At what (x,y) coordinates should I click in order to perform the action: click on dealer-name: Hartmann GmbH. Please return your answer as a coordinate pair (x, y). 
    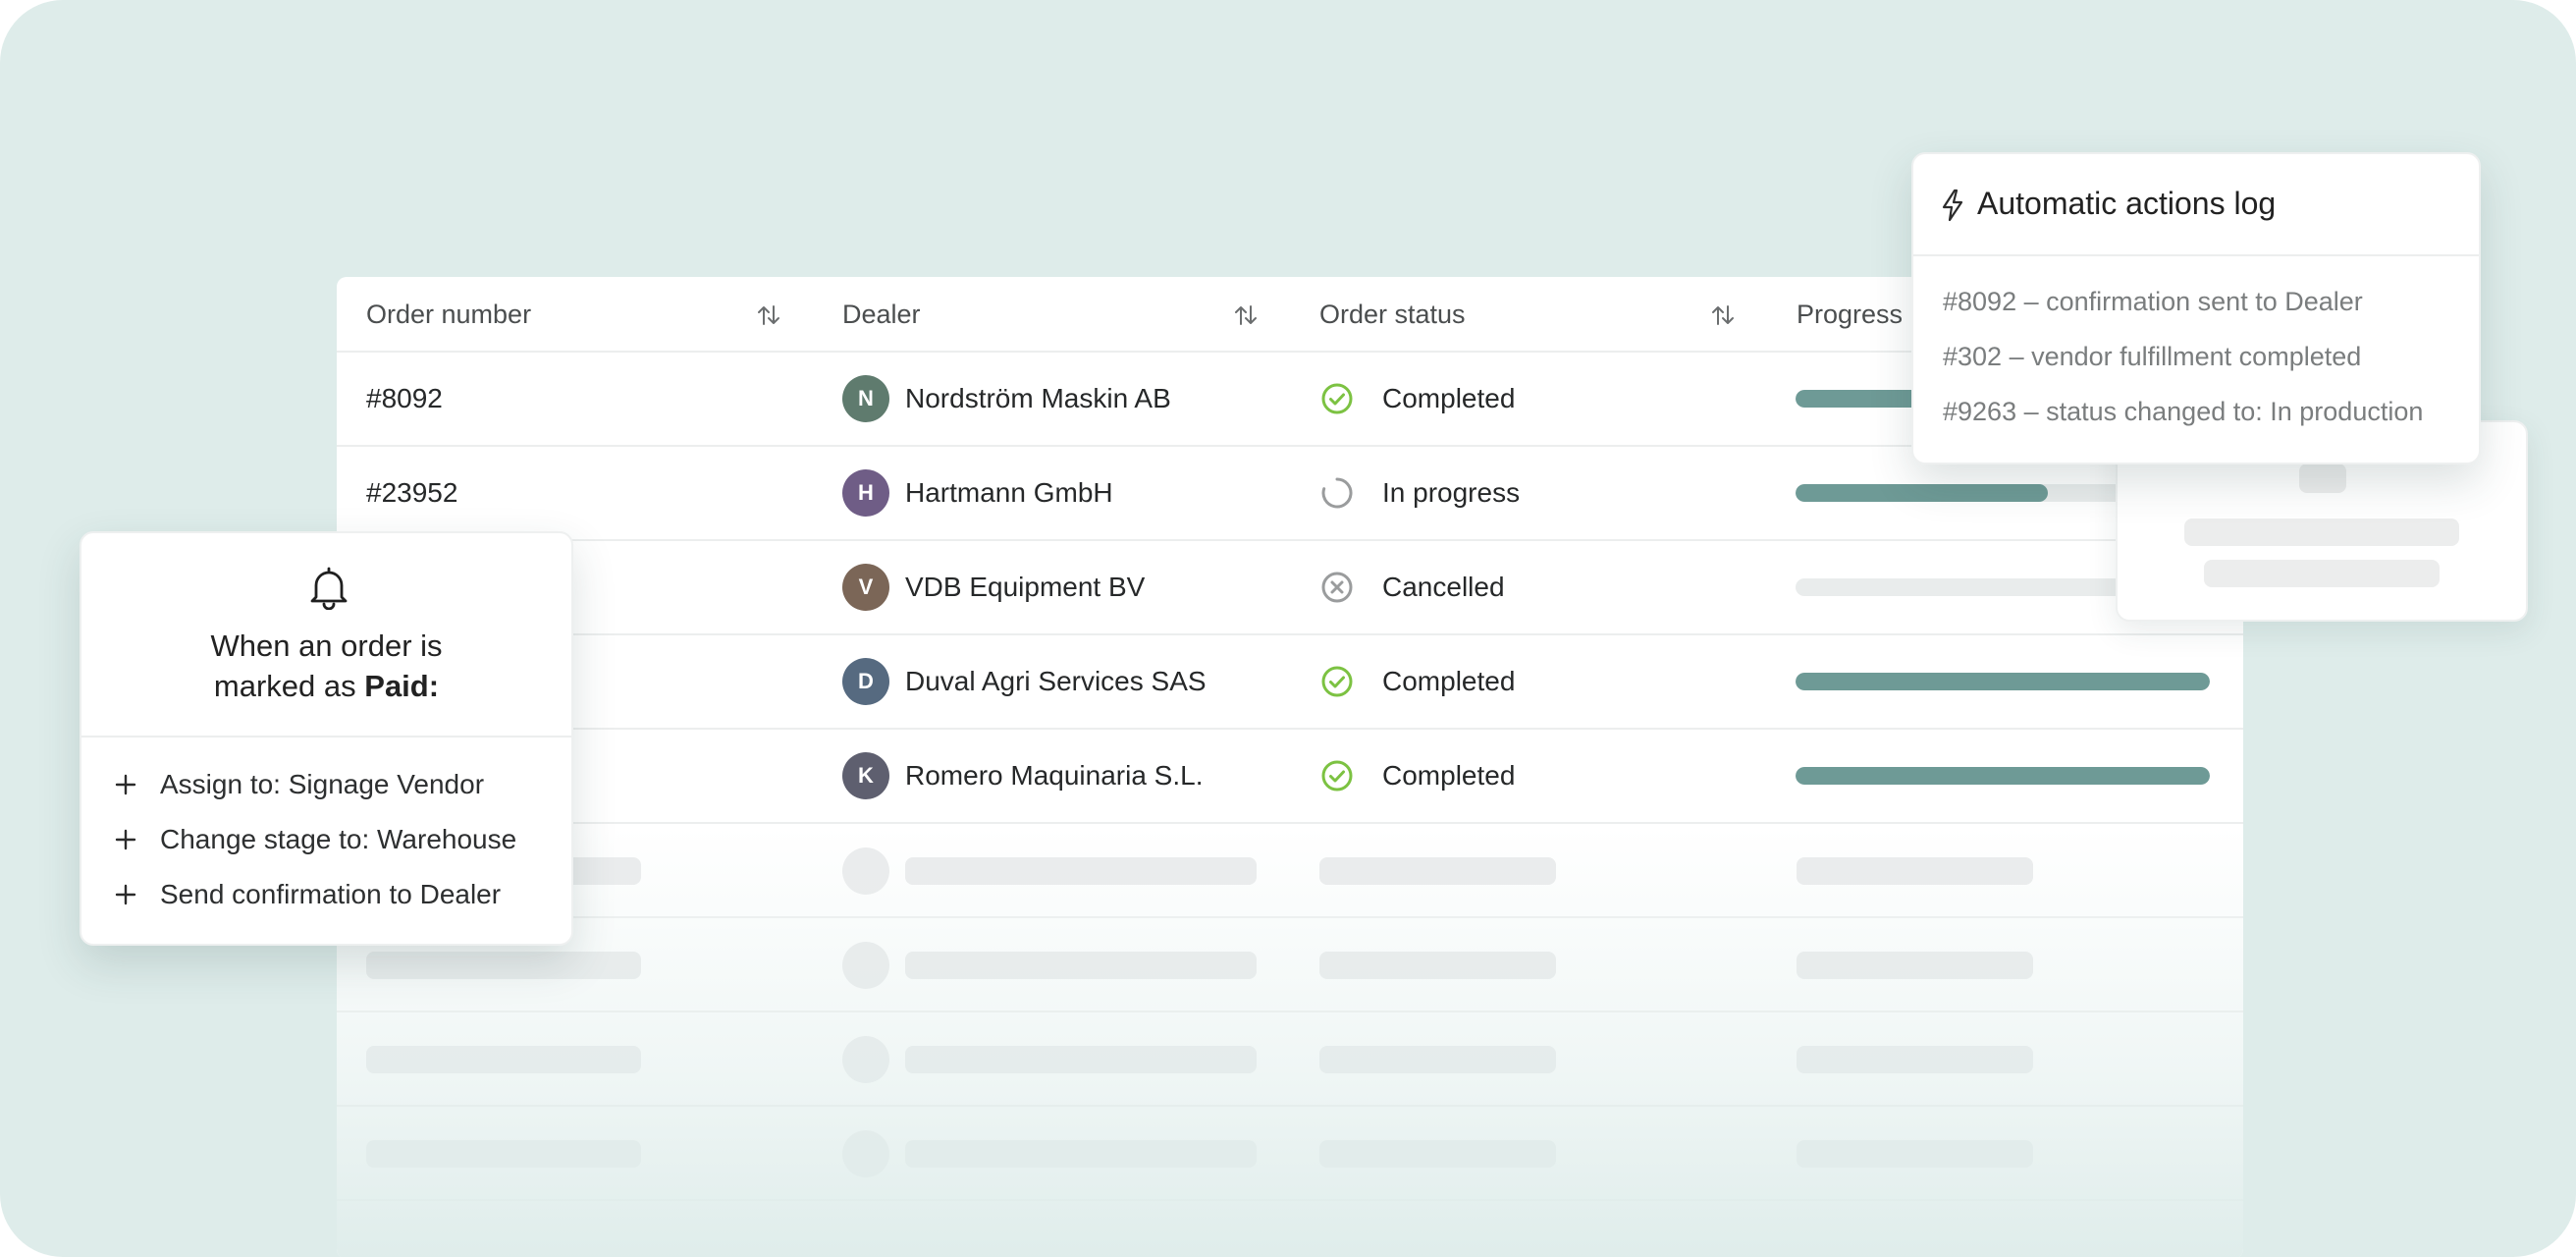
    Looking at the image, I should click on (1009, 493).